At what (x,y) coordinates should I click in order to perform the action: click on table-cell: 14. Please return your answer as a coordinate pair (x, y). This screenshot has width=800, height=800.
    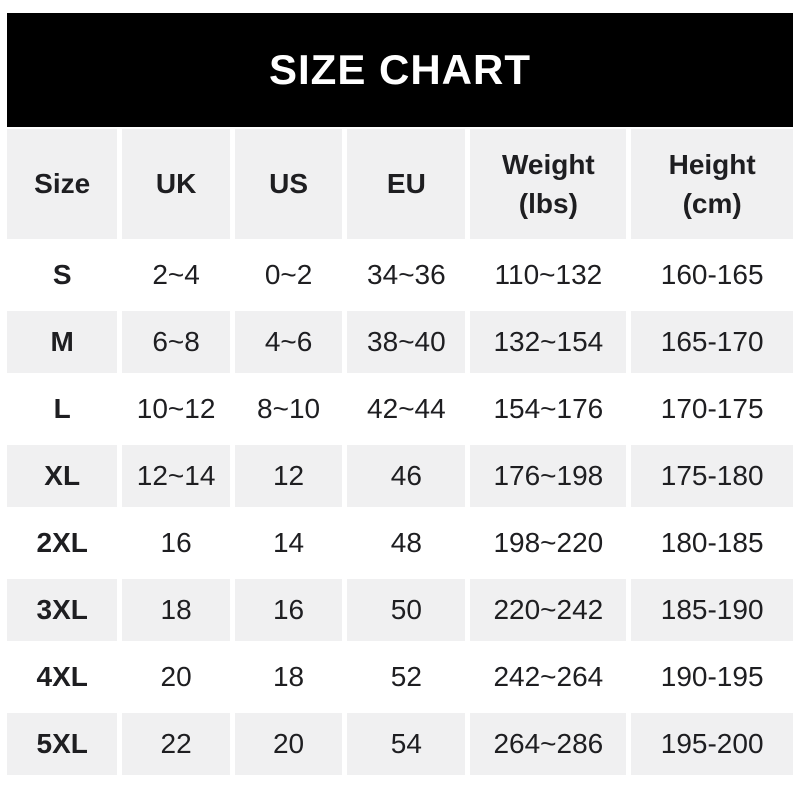
    Looking at the image, I should click on (288, 543).